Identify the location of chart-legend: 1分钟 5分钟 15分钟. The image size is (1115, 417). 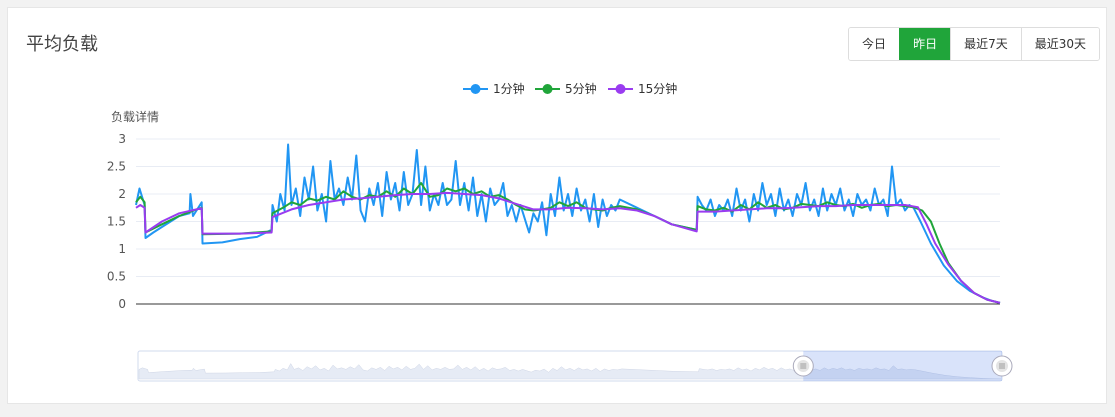
(570, 88).